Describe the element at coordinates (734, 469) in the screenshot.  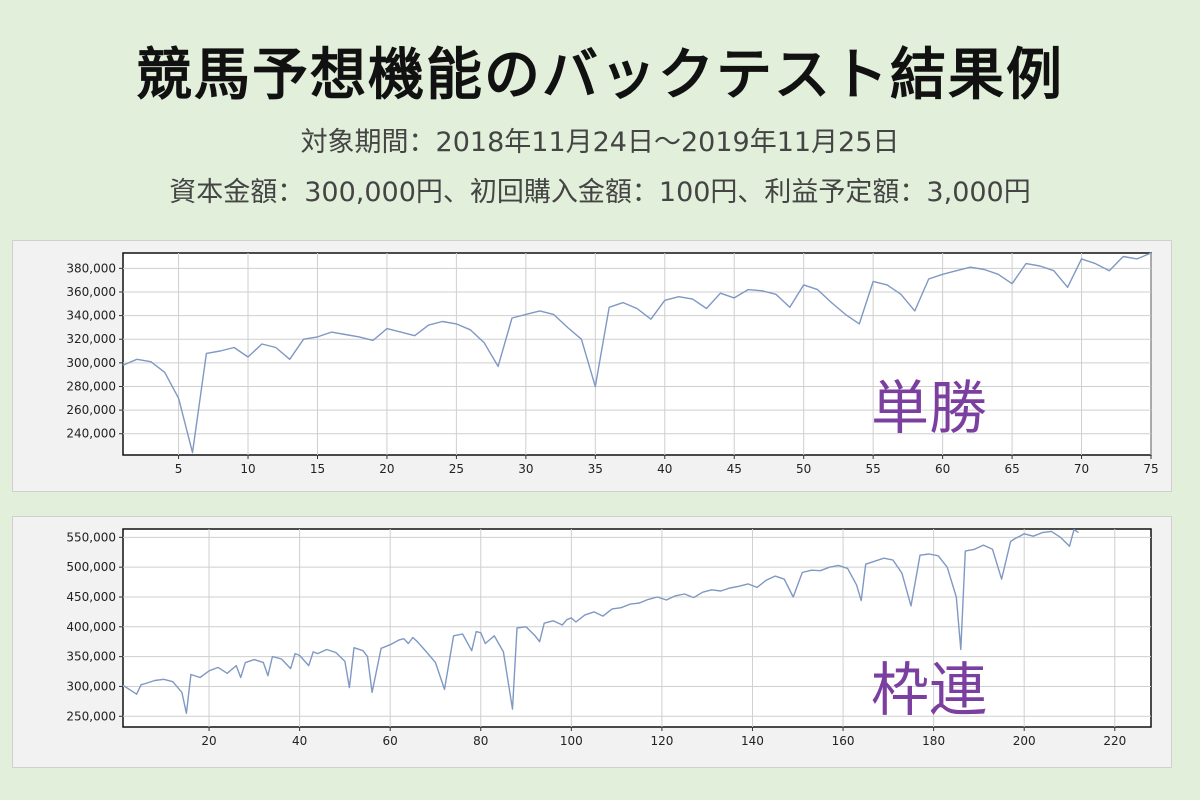
I see `x-tick-label: 45` at that location.